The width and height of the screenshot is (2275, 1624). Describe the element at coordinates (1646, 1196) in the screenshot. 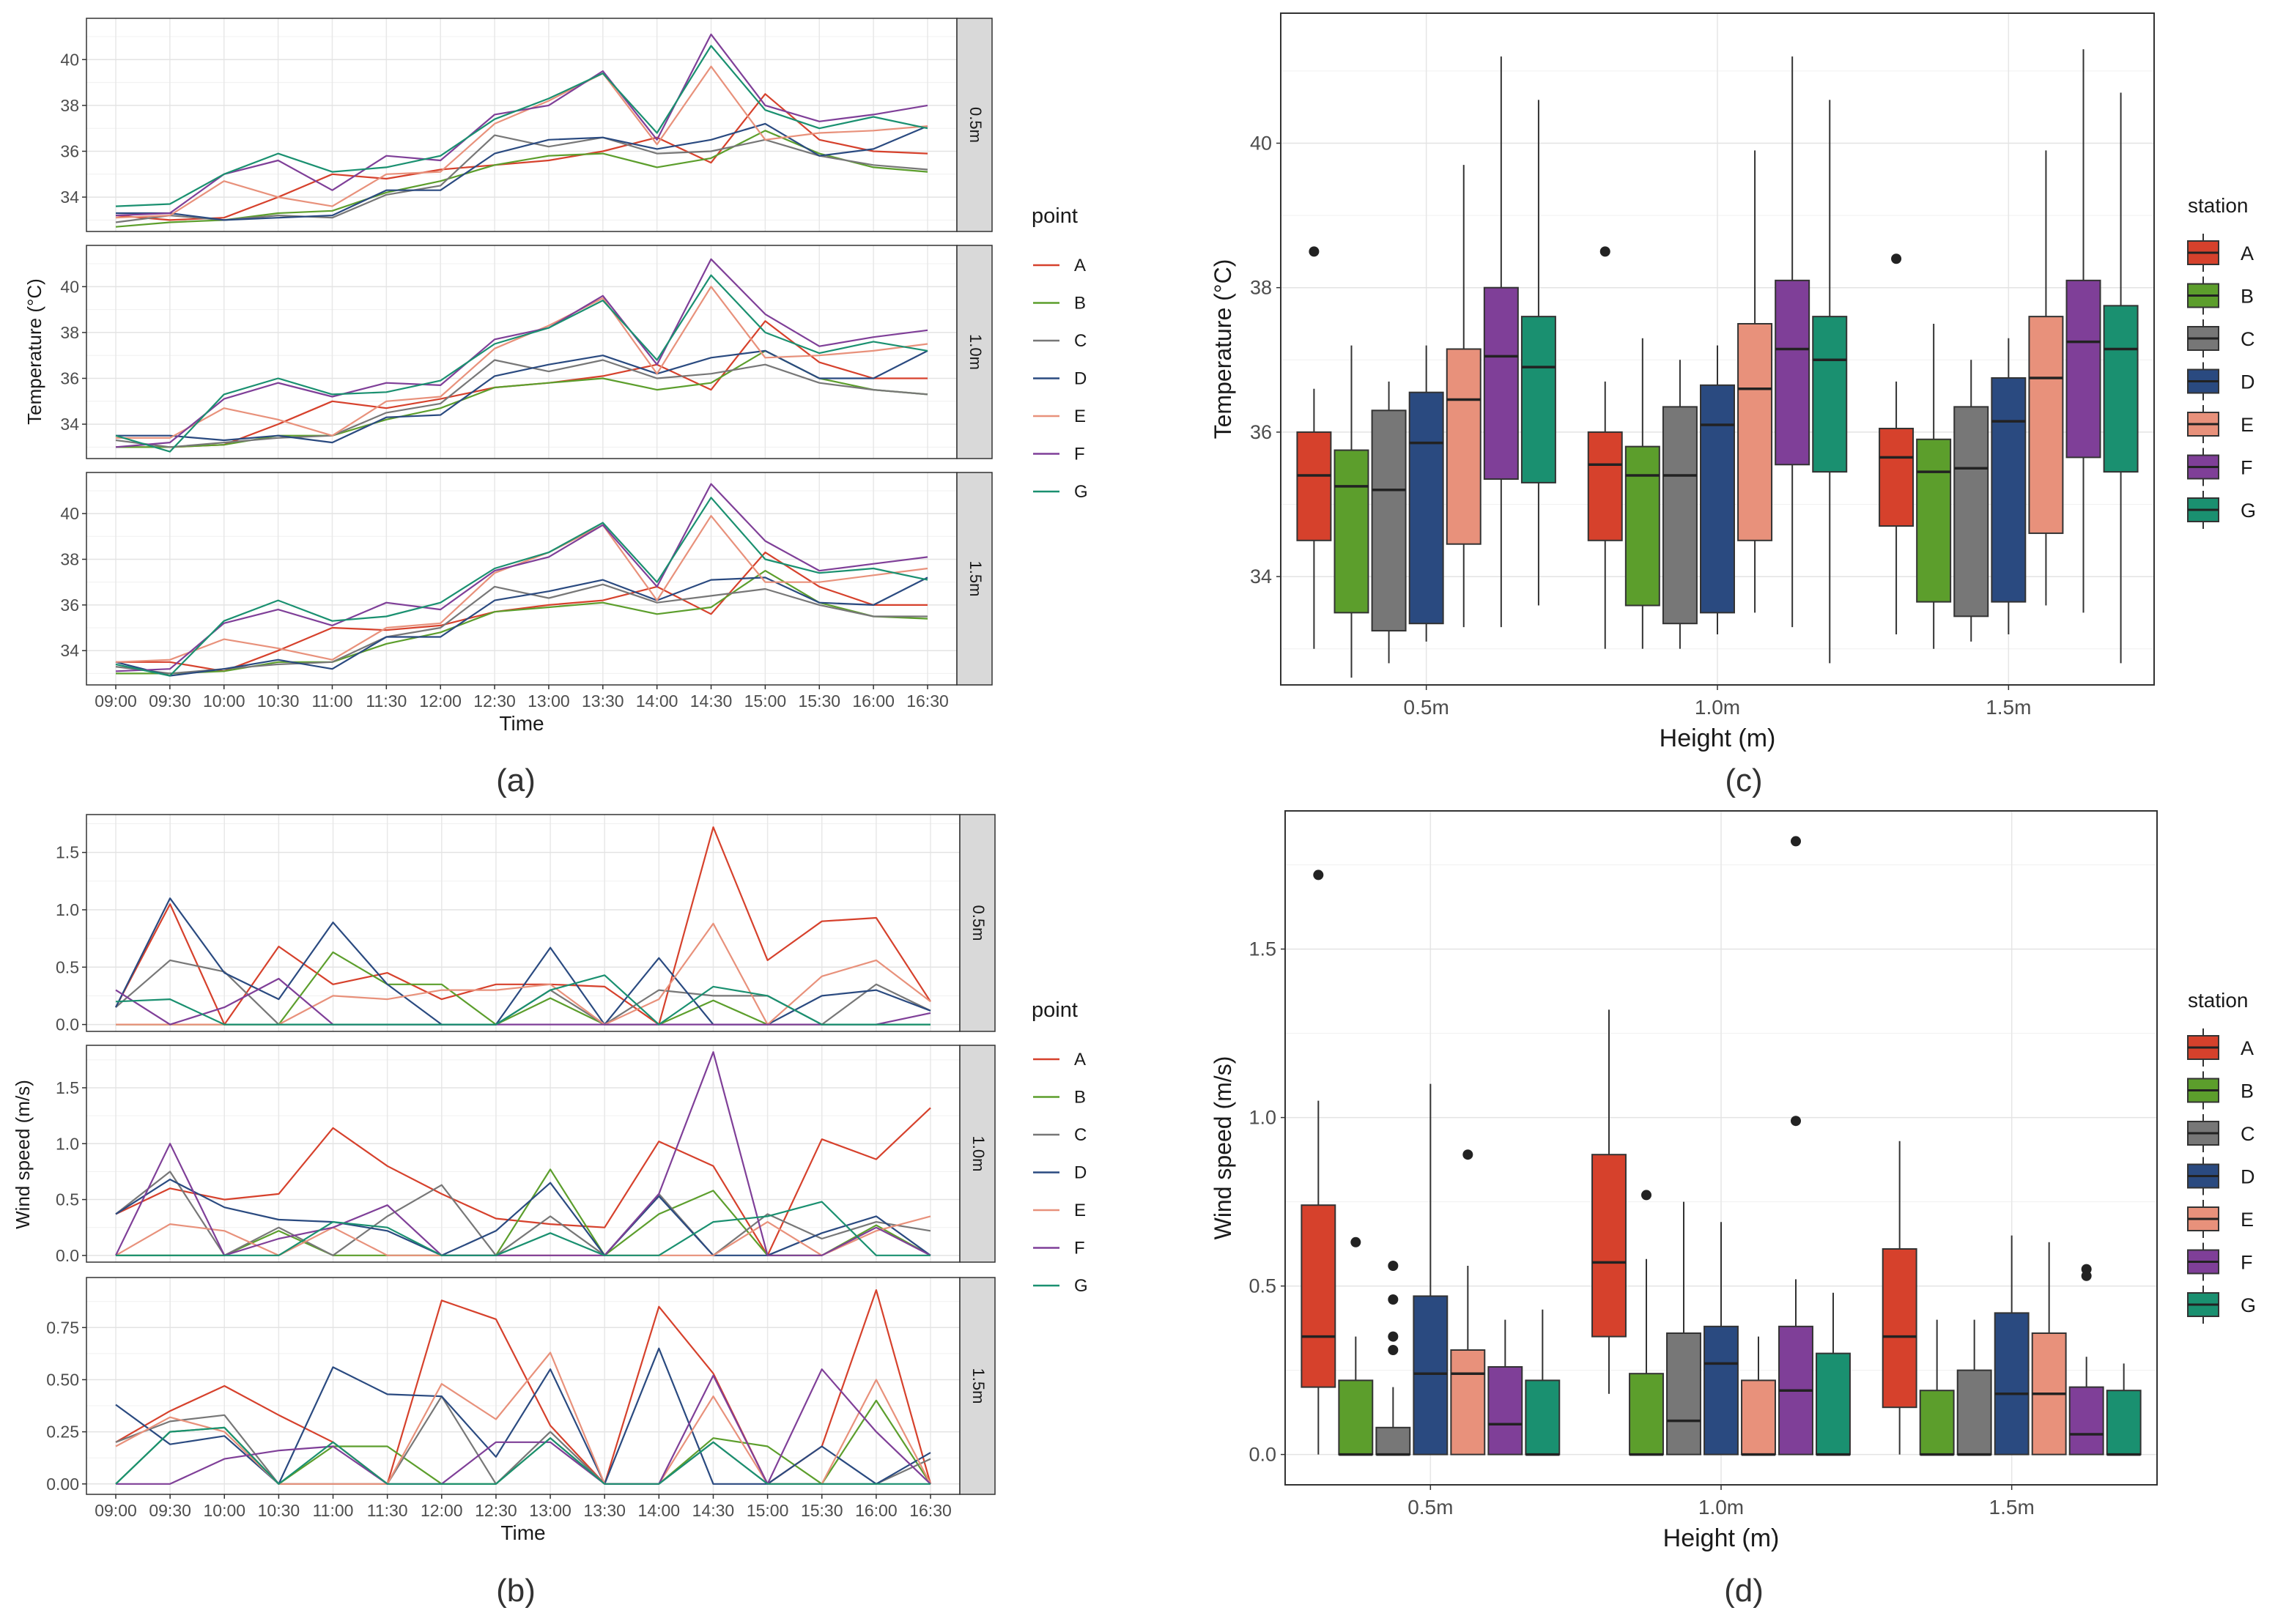

I see `outlier-point-b` at that location.